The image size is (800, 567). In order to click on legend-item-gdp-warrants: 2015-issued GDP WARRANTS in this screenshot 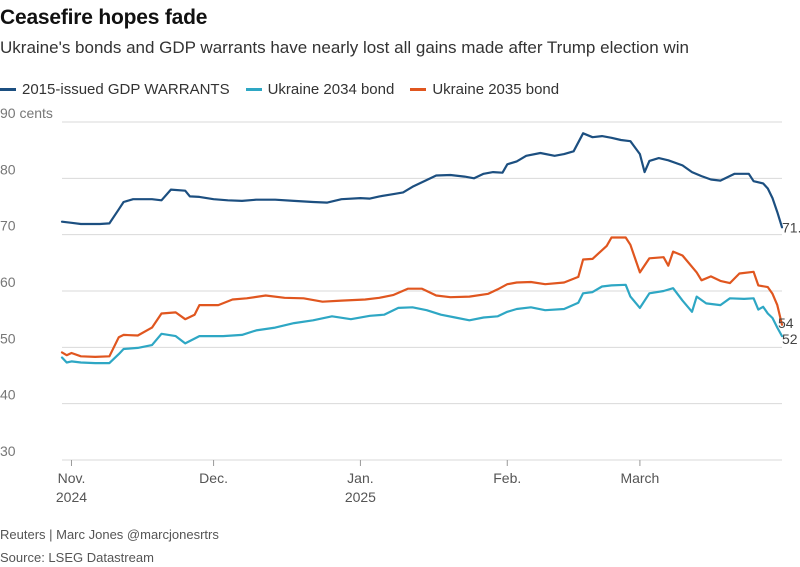, I will do `click(115, 89)`.